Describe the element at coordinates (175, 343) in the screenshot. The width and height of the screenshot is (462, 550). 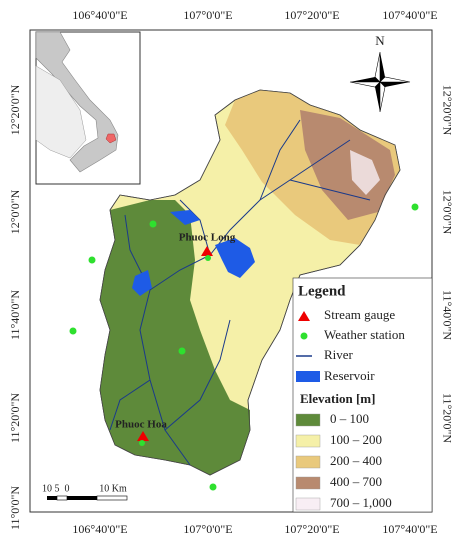
I see `stream-gauges` at that location.